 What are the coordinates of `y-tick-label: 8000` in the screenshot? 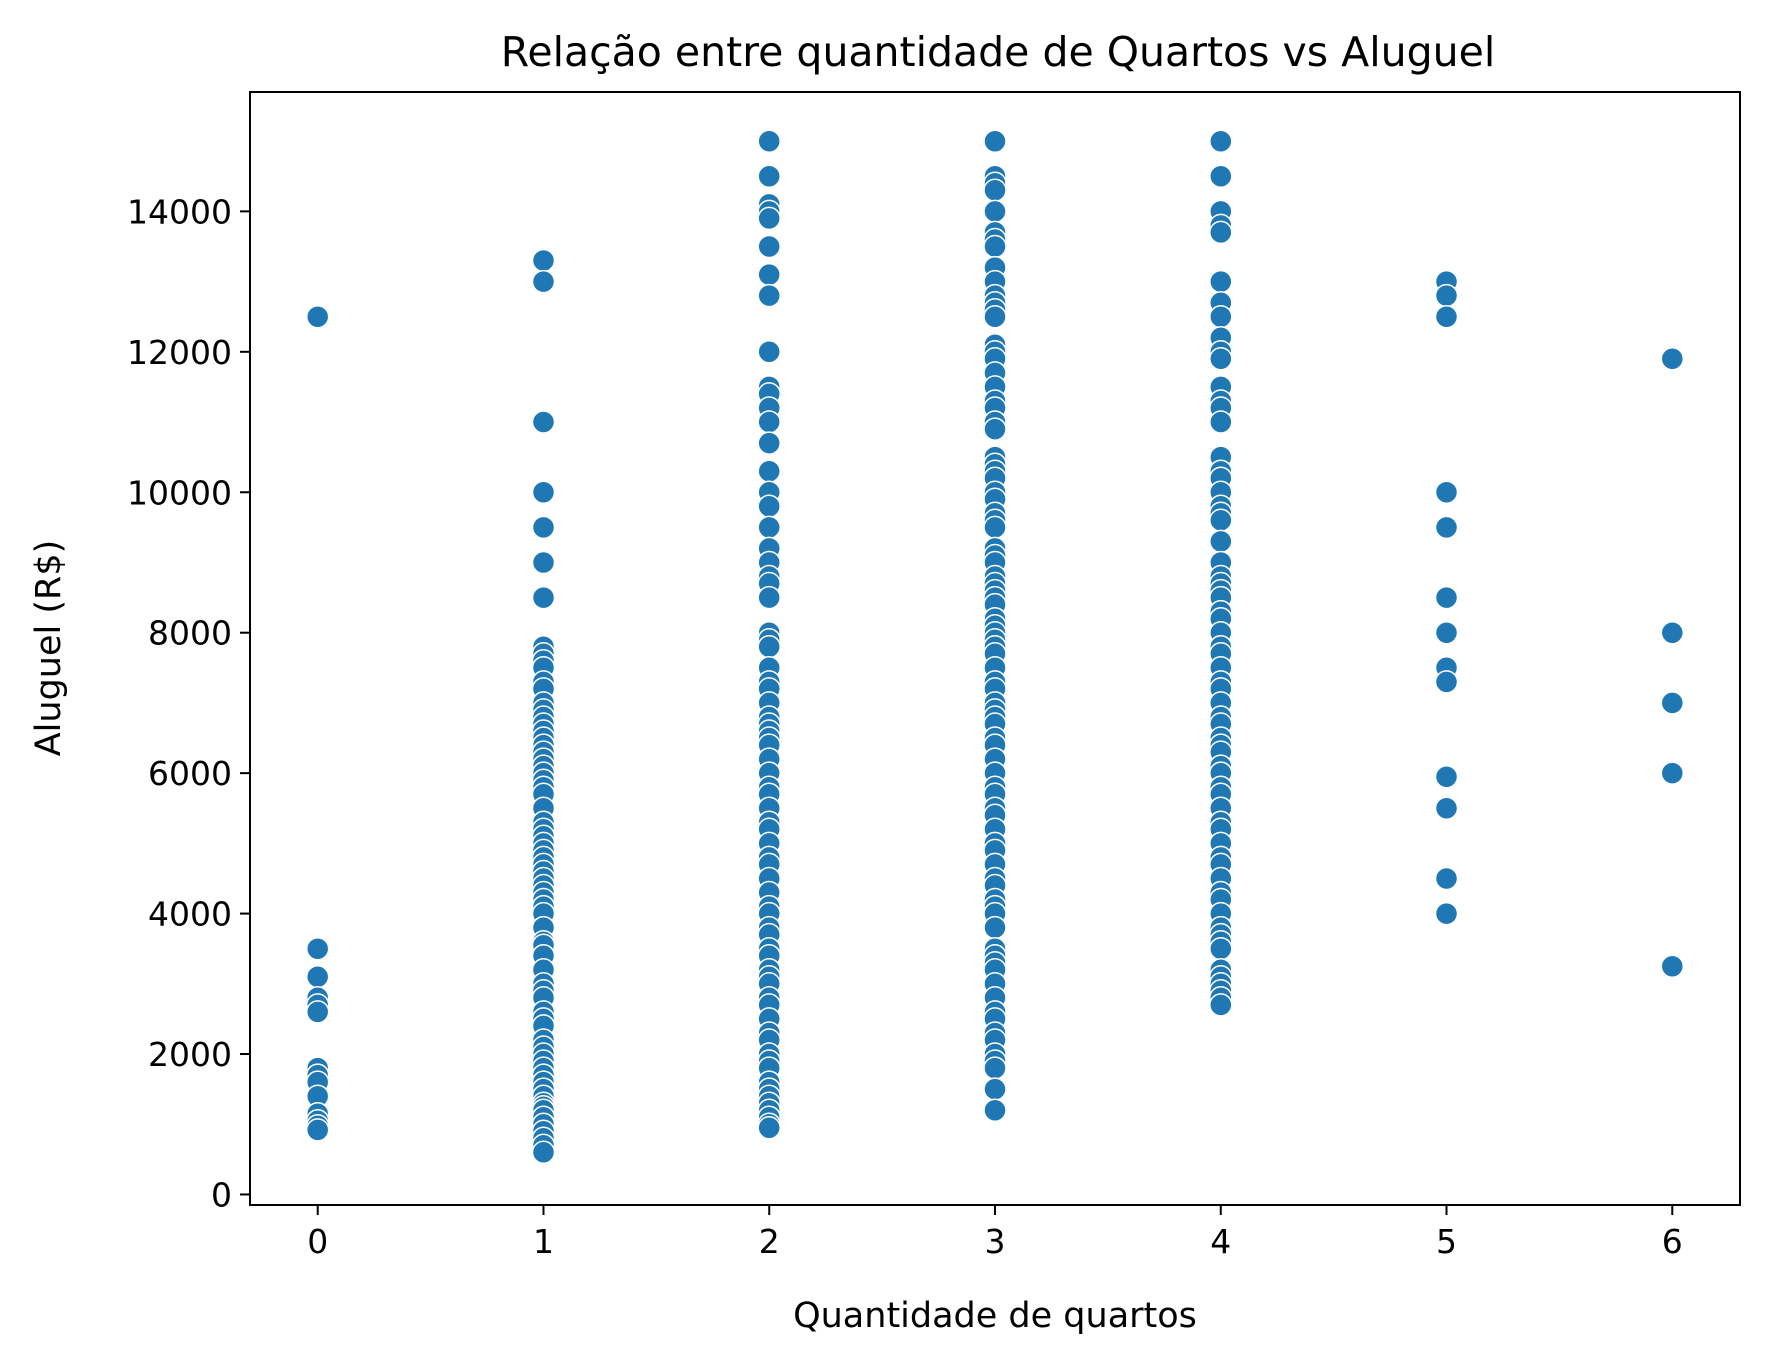 It's located at (190, 633).